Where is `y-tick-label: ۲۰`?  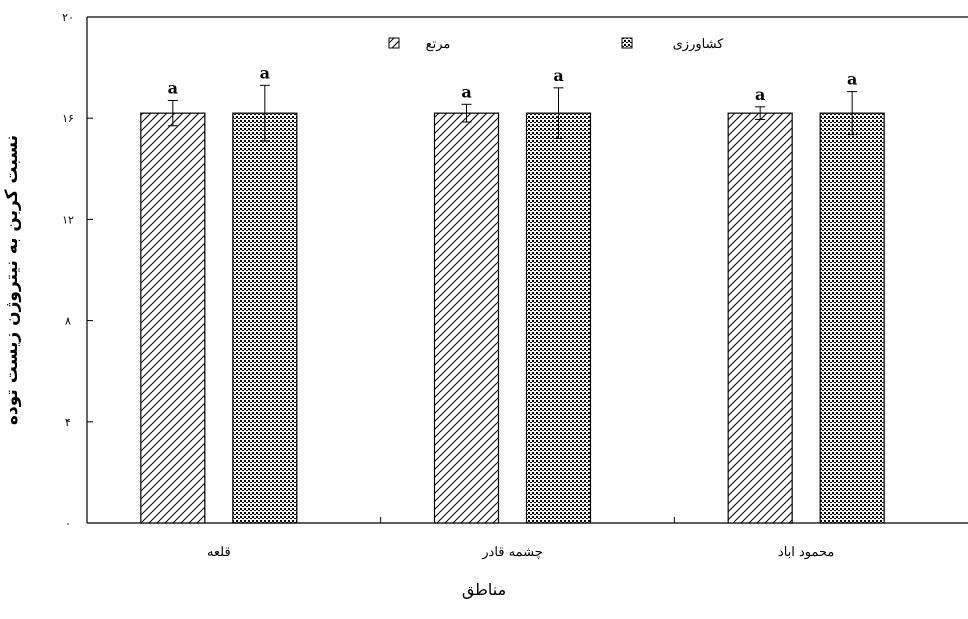 y-tick-label: ۲۰ is located at coordinates (68, 17).